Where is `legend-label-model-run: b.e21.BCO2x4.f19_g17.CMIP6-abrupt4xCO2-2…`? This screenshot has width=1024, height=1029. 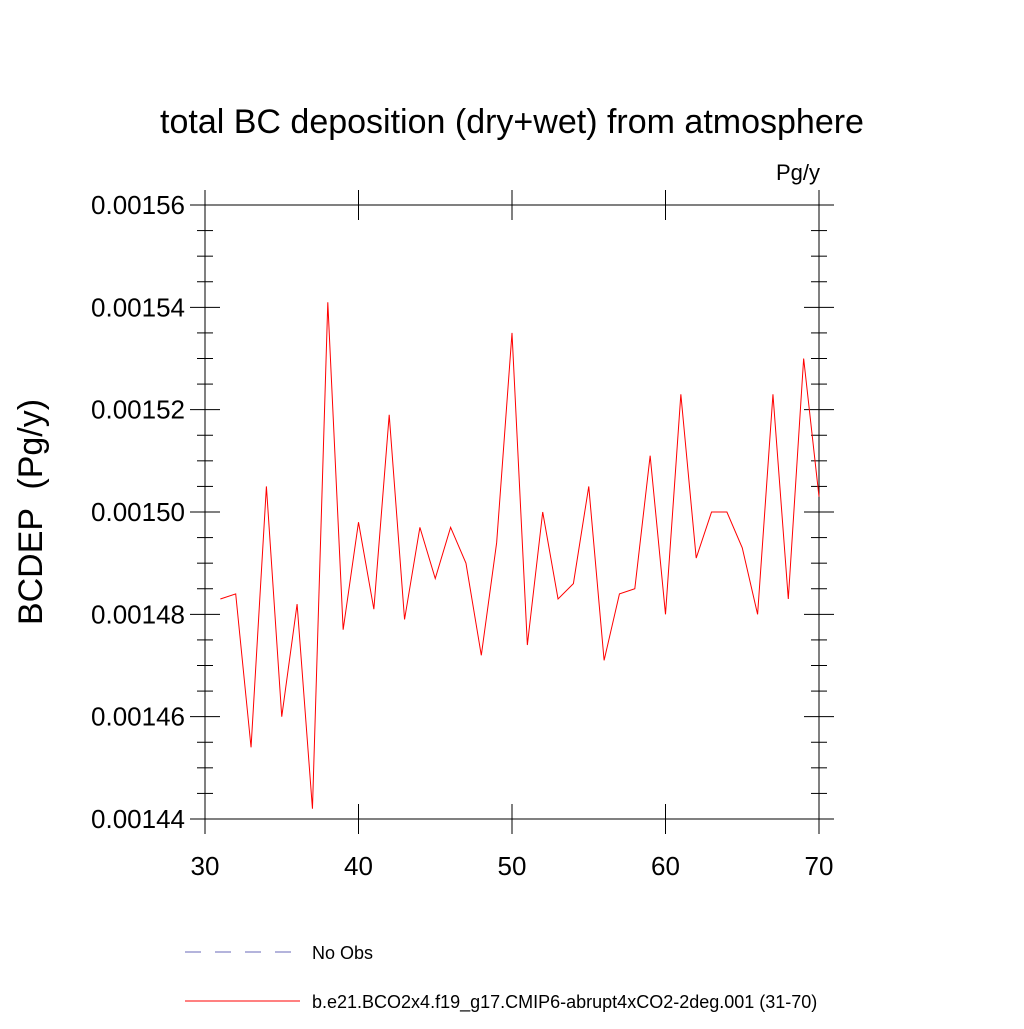 legend-label-model-run: b.e21.BCO2x4.f19_g17.CMIP6-abrupt4xCO2-2… is located at coordinates (564, 1002).